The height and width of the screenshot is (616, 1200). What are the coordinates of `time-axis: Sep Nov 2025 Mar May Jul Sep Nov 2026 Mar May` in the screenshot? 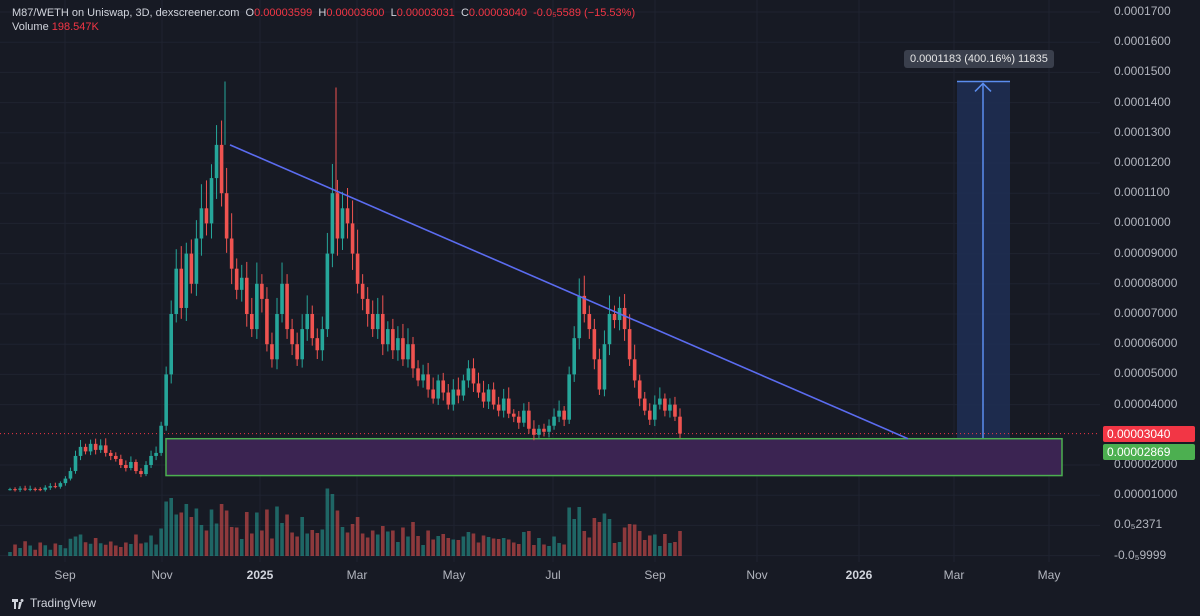 It's located at (550, 576).